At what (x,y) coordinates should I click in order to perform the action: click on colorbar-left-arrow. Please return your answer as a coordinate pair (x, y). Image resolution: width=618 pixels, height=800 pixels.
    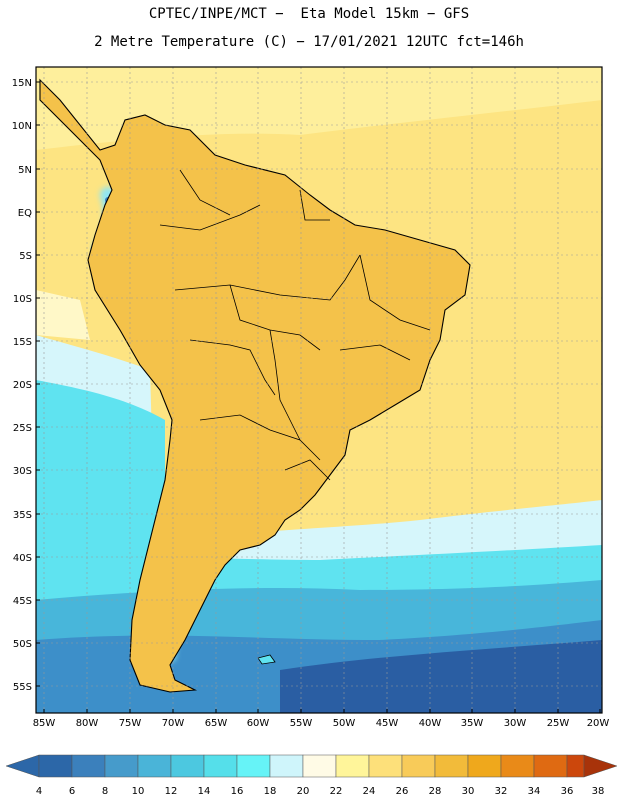
    Looking at the image, I should click on (22, 766).